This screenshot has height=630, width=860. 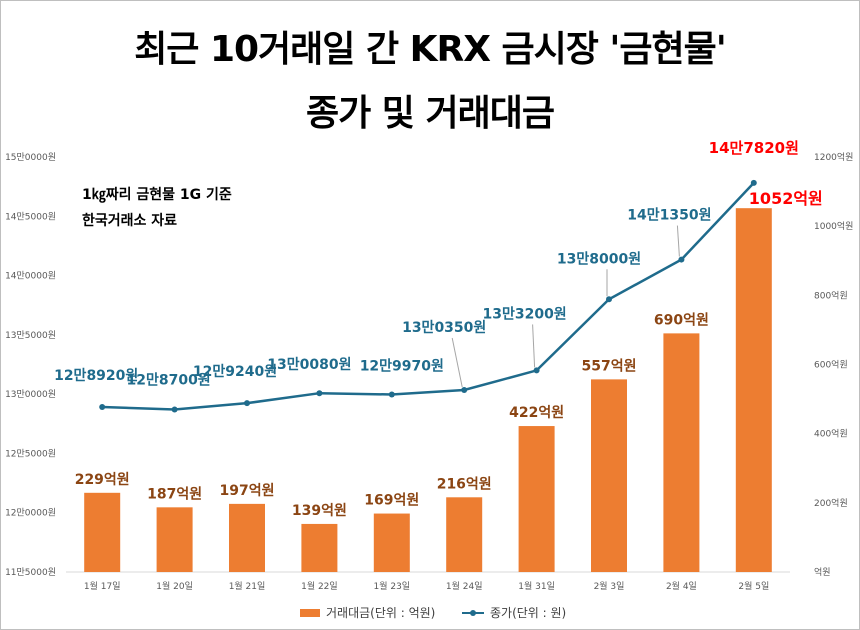 What do you see at coordinates (754, 148) in the screenshot?
I see `close-price-label: 14만7820원` at bounding box center [754, 148].